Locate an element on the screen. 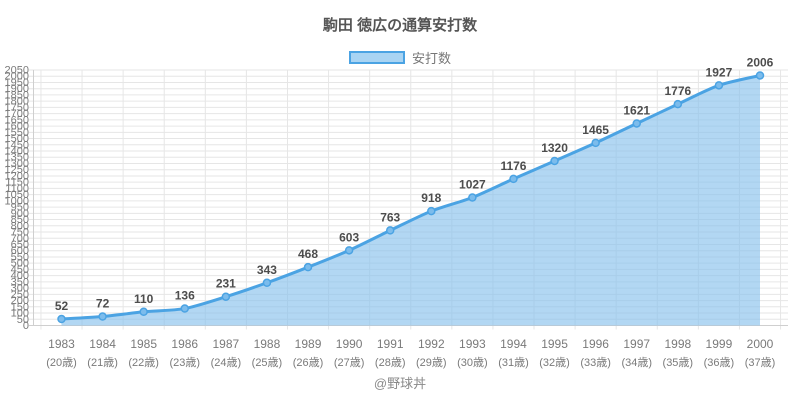  legend-item: 安打数 is located at coordinates (400, 57).